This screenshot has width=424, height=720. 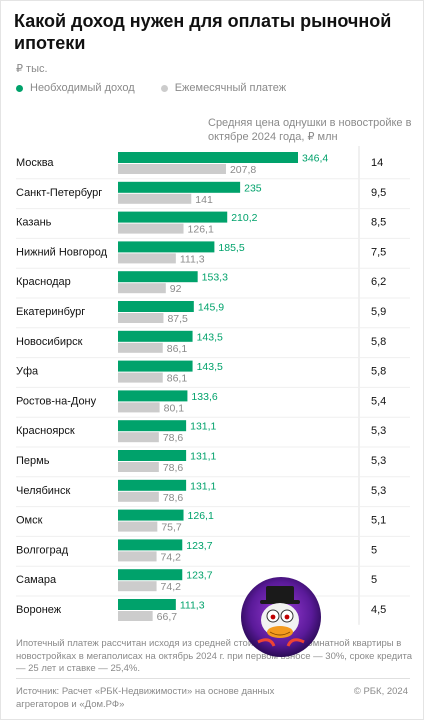 I want to click on price-value: 7,5, so click(x=378, y=252).